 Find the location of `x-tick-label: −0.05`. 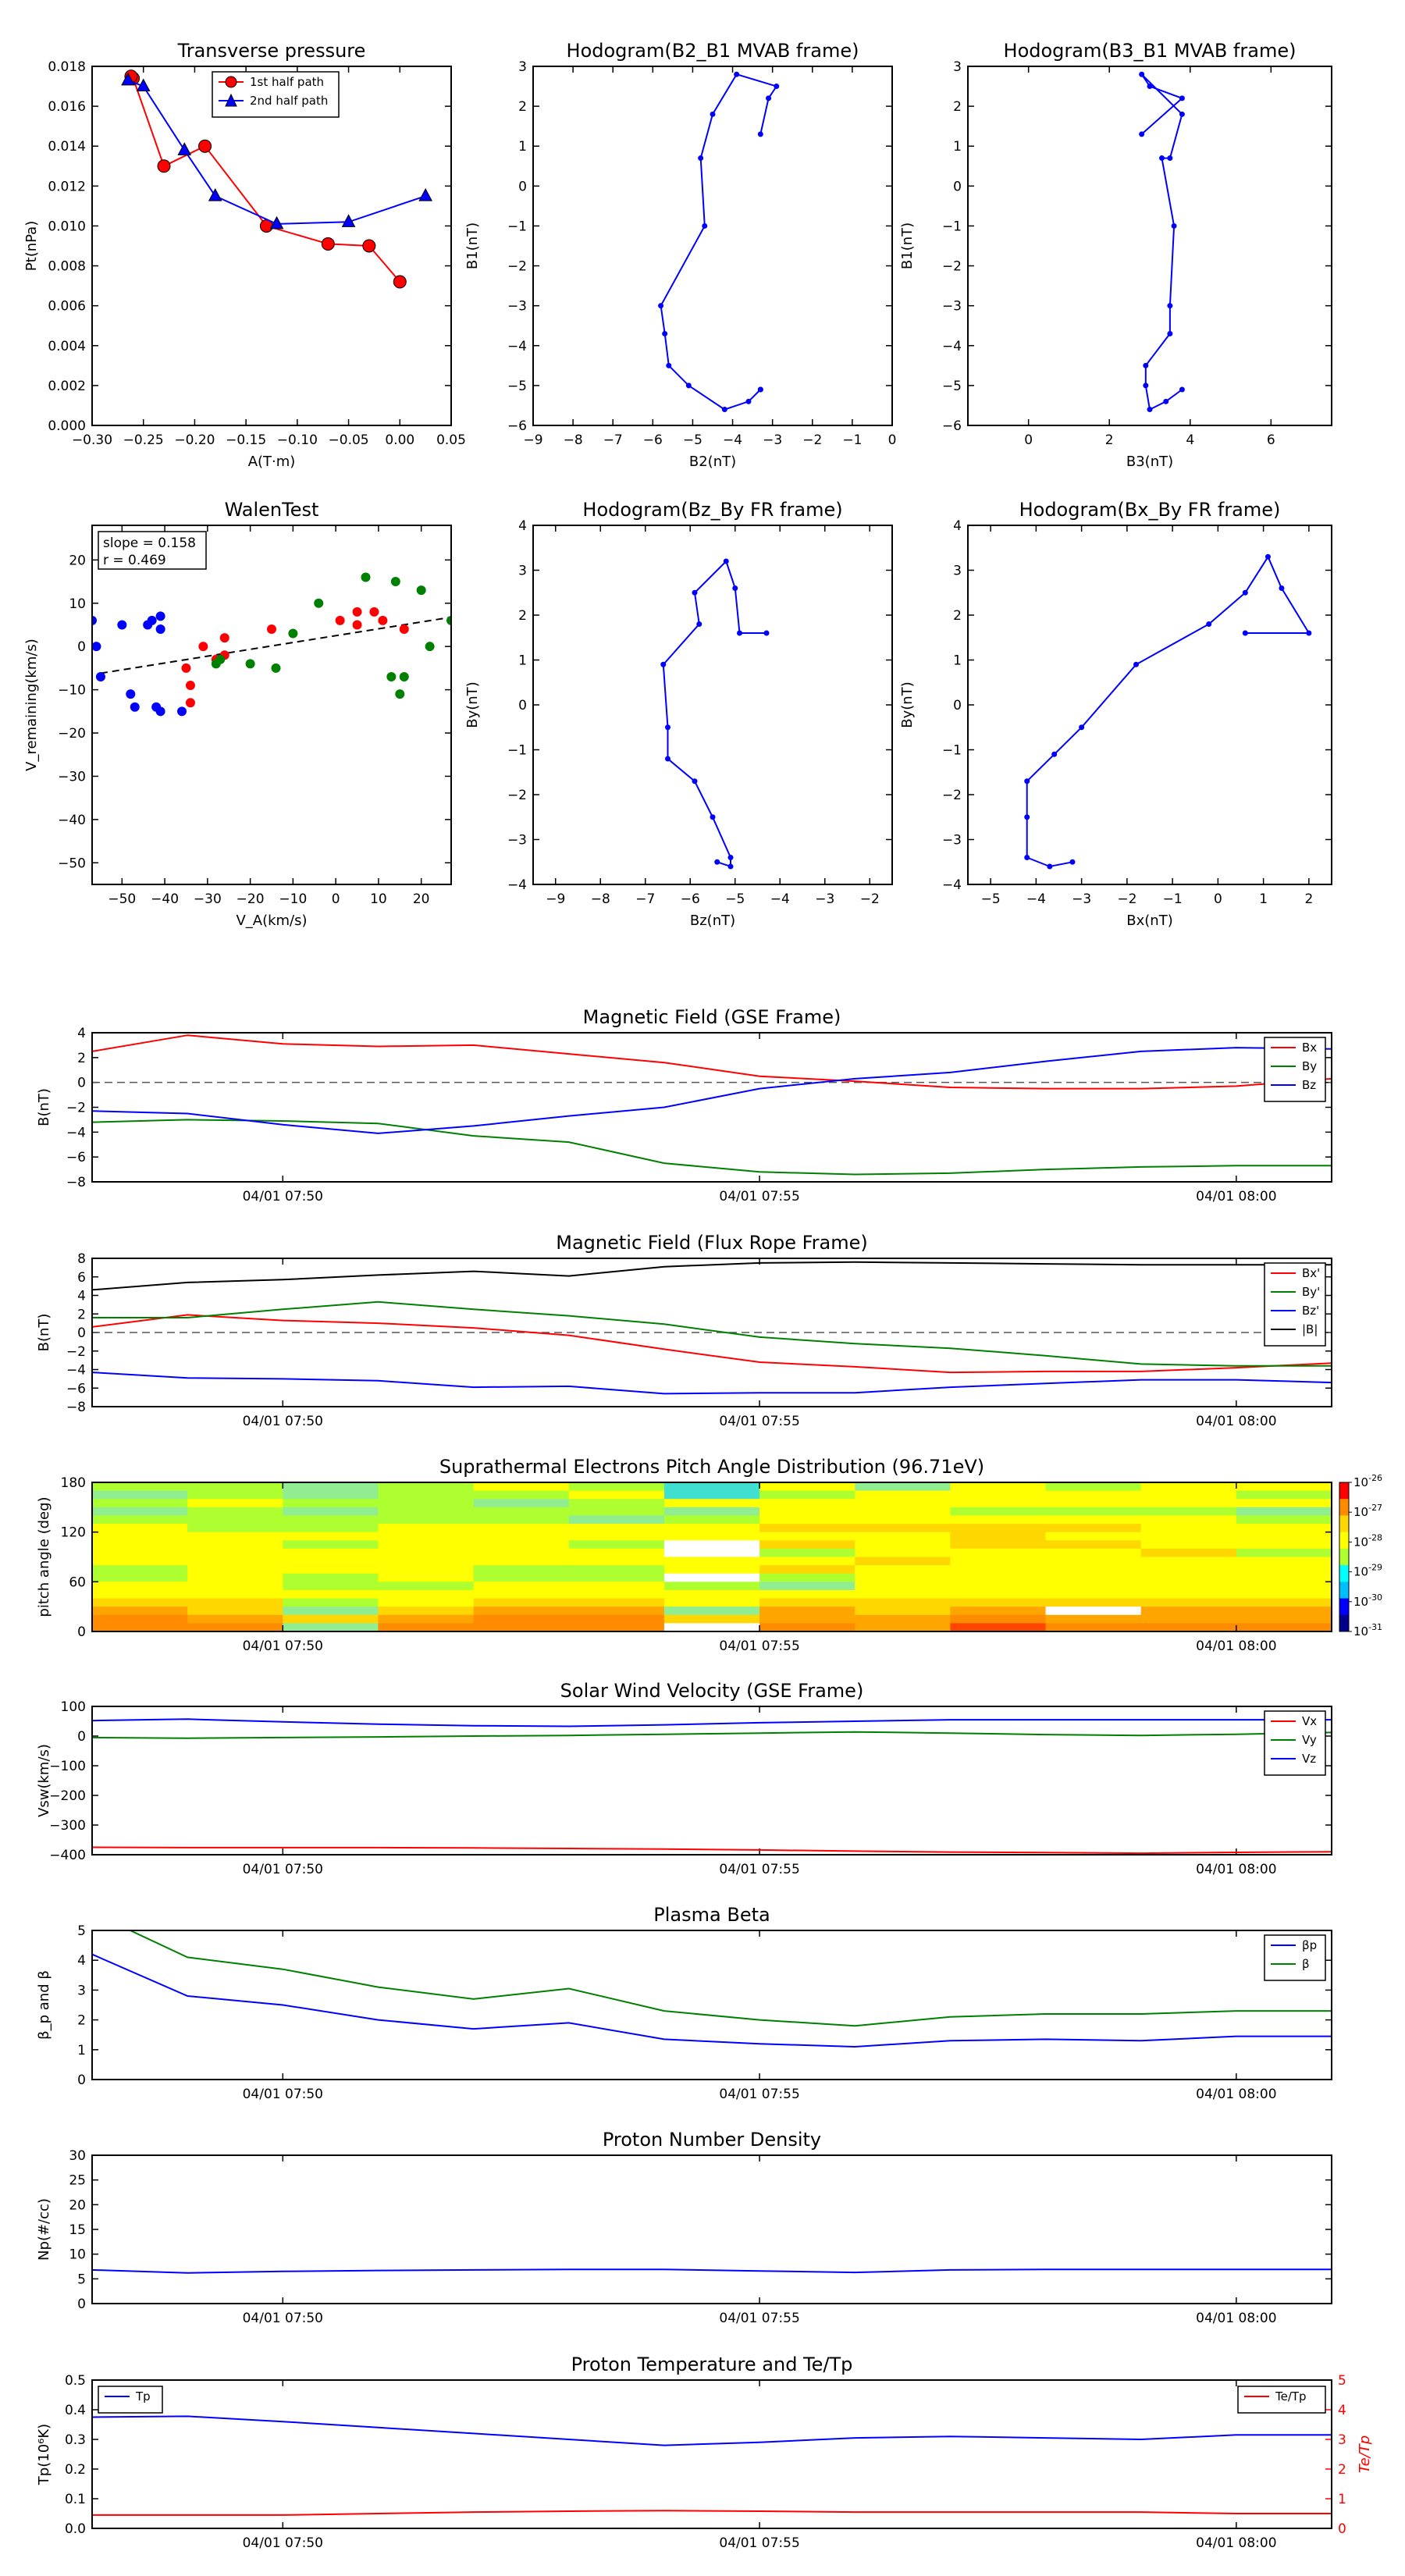

x-tick-label: −0.05 is located at coordinates (349, 440).